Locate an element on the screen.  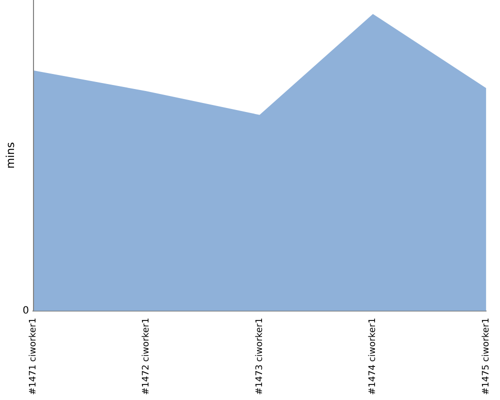
x-tick-label: #1473 ciworker1 is located at coordinates (259, 357).